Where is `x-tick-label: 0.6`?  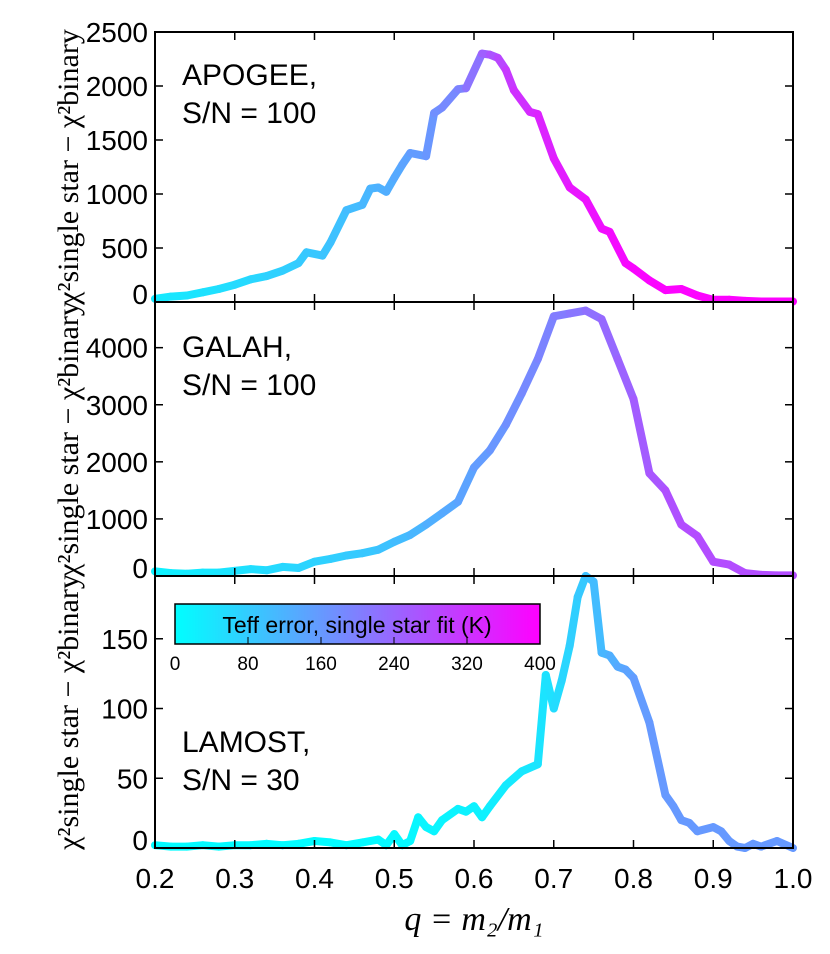
x-tick-label: 0.6 is located at coordinates (474, 878).